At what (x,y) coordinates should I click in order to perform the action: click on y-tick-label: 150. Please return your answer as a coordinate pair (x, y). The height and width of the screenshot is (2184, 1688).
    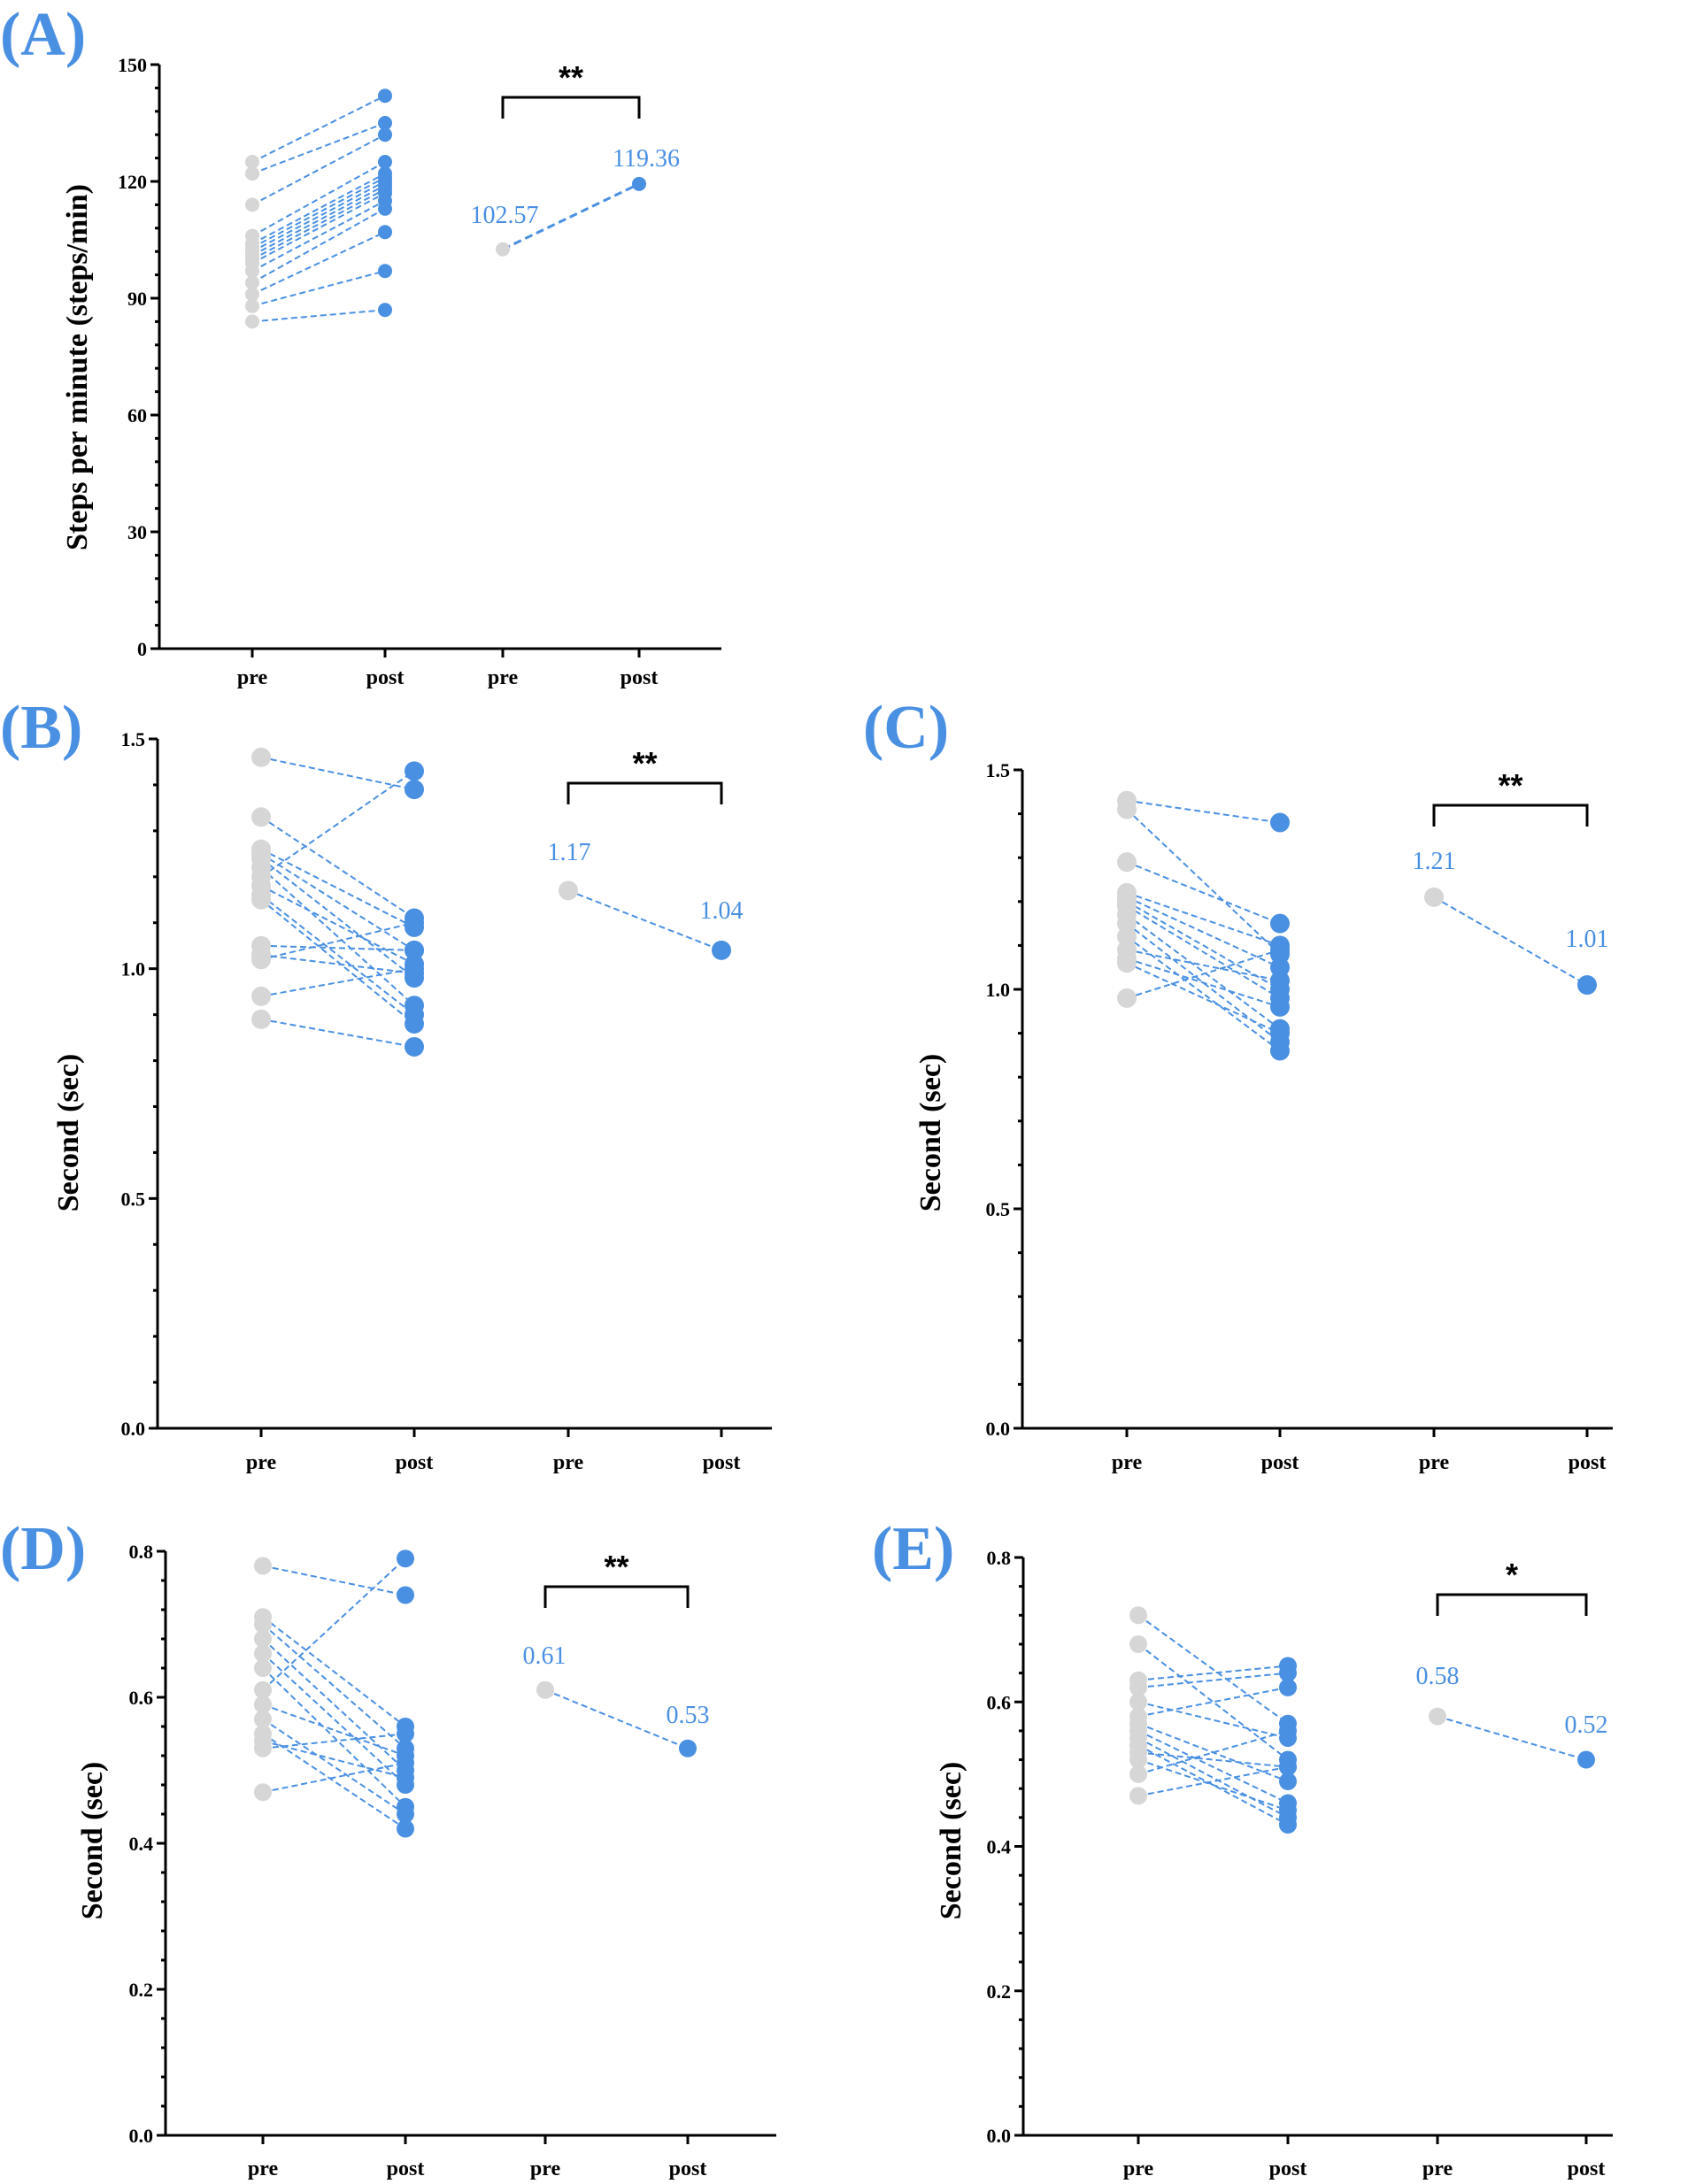
    Looking at the image, I should click on (132, 65).